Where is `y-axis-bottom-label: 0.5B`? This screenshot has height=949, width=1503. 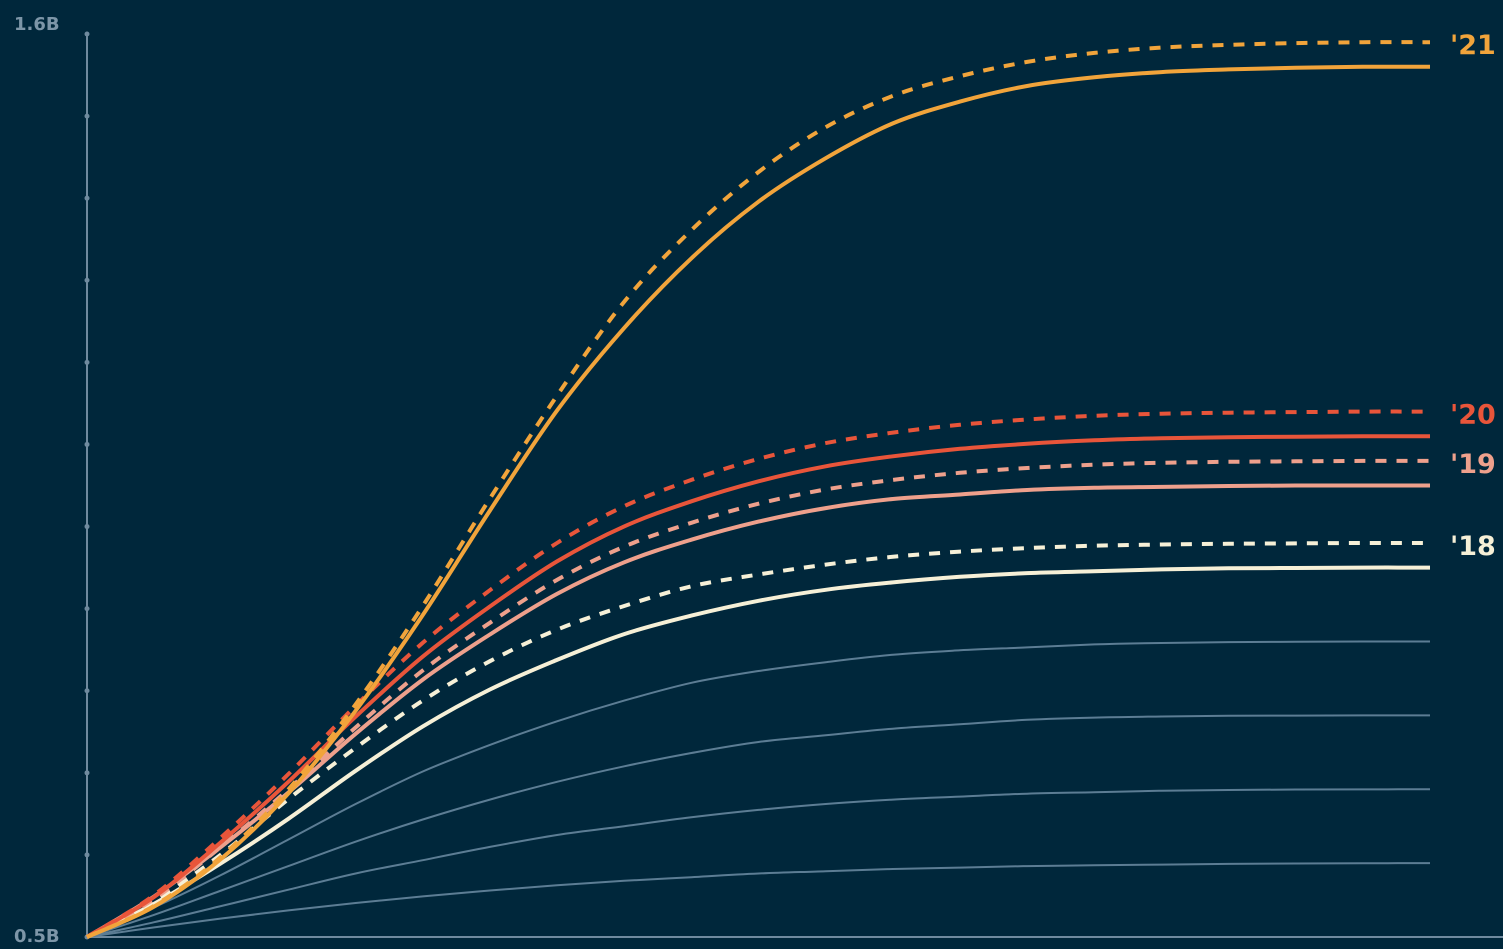
y-axis-bottom-label: 0.5B is located at coordinates (37, 936).